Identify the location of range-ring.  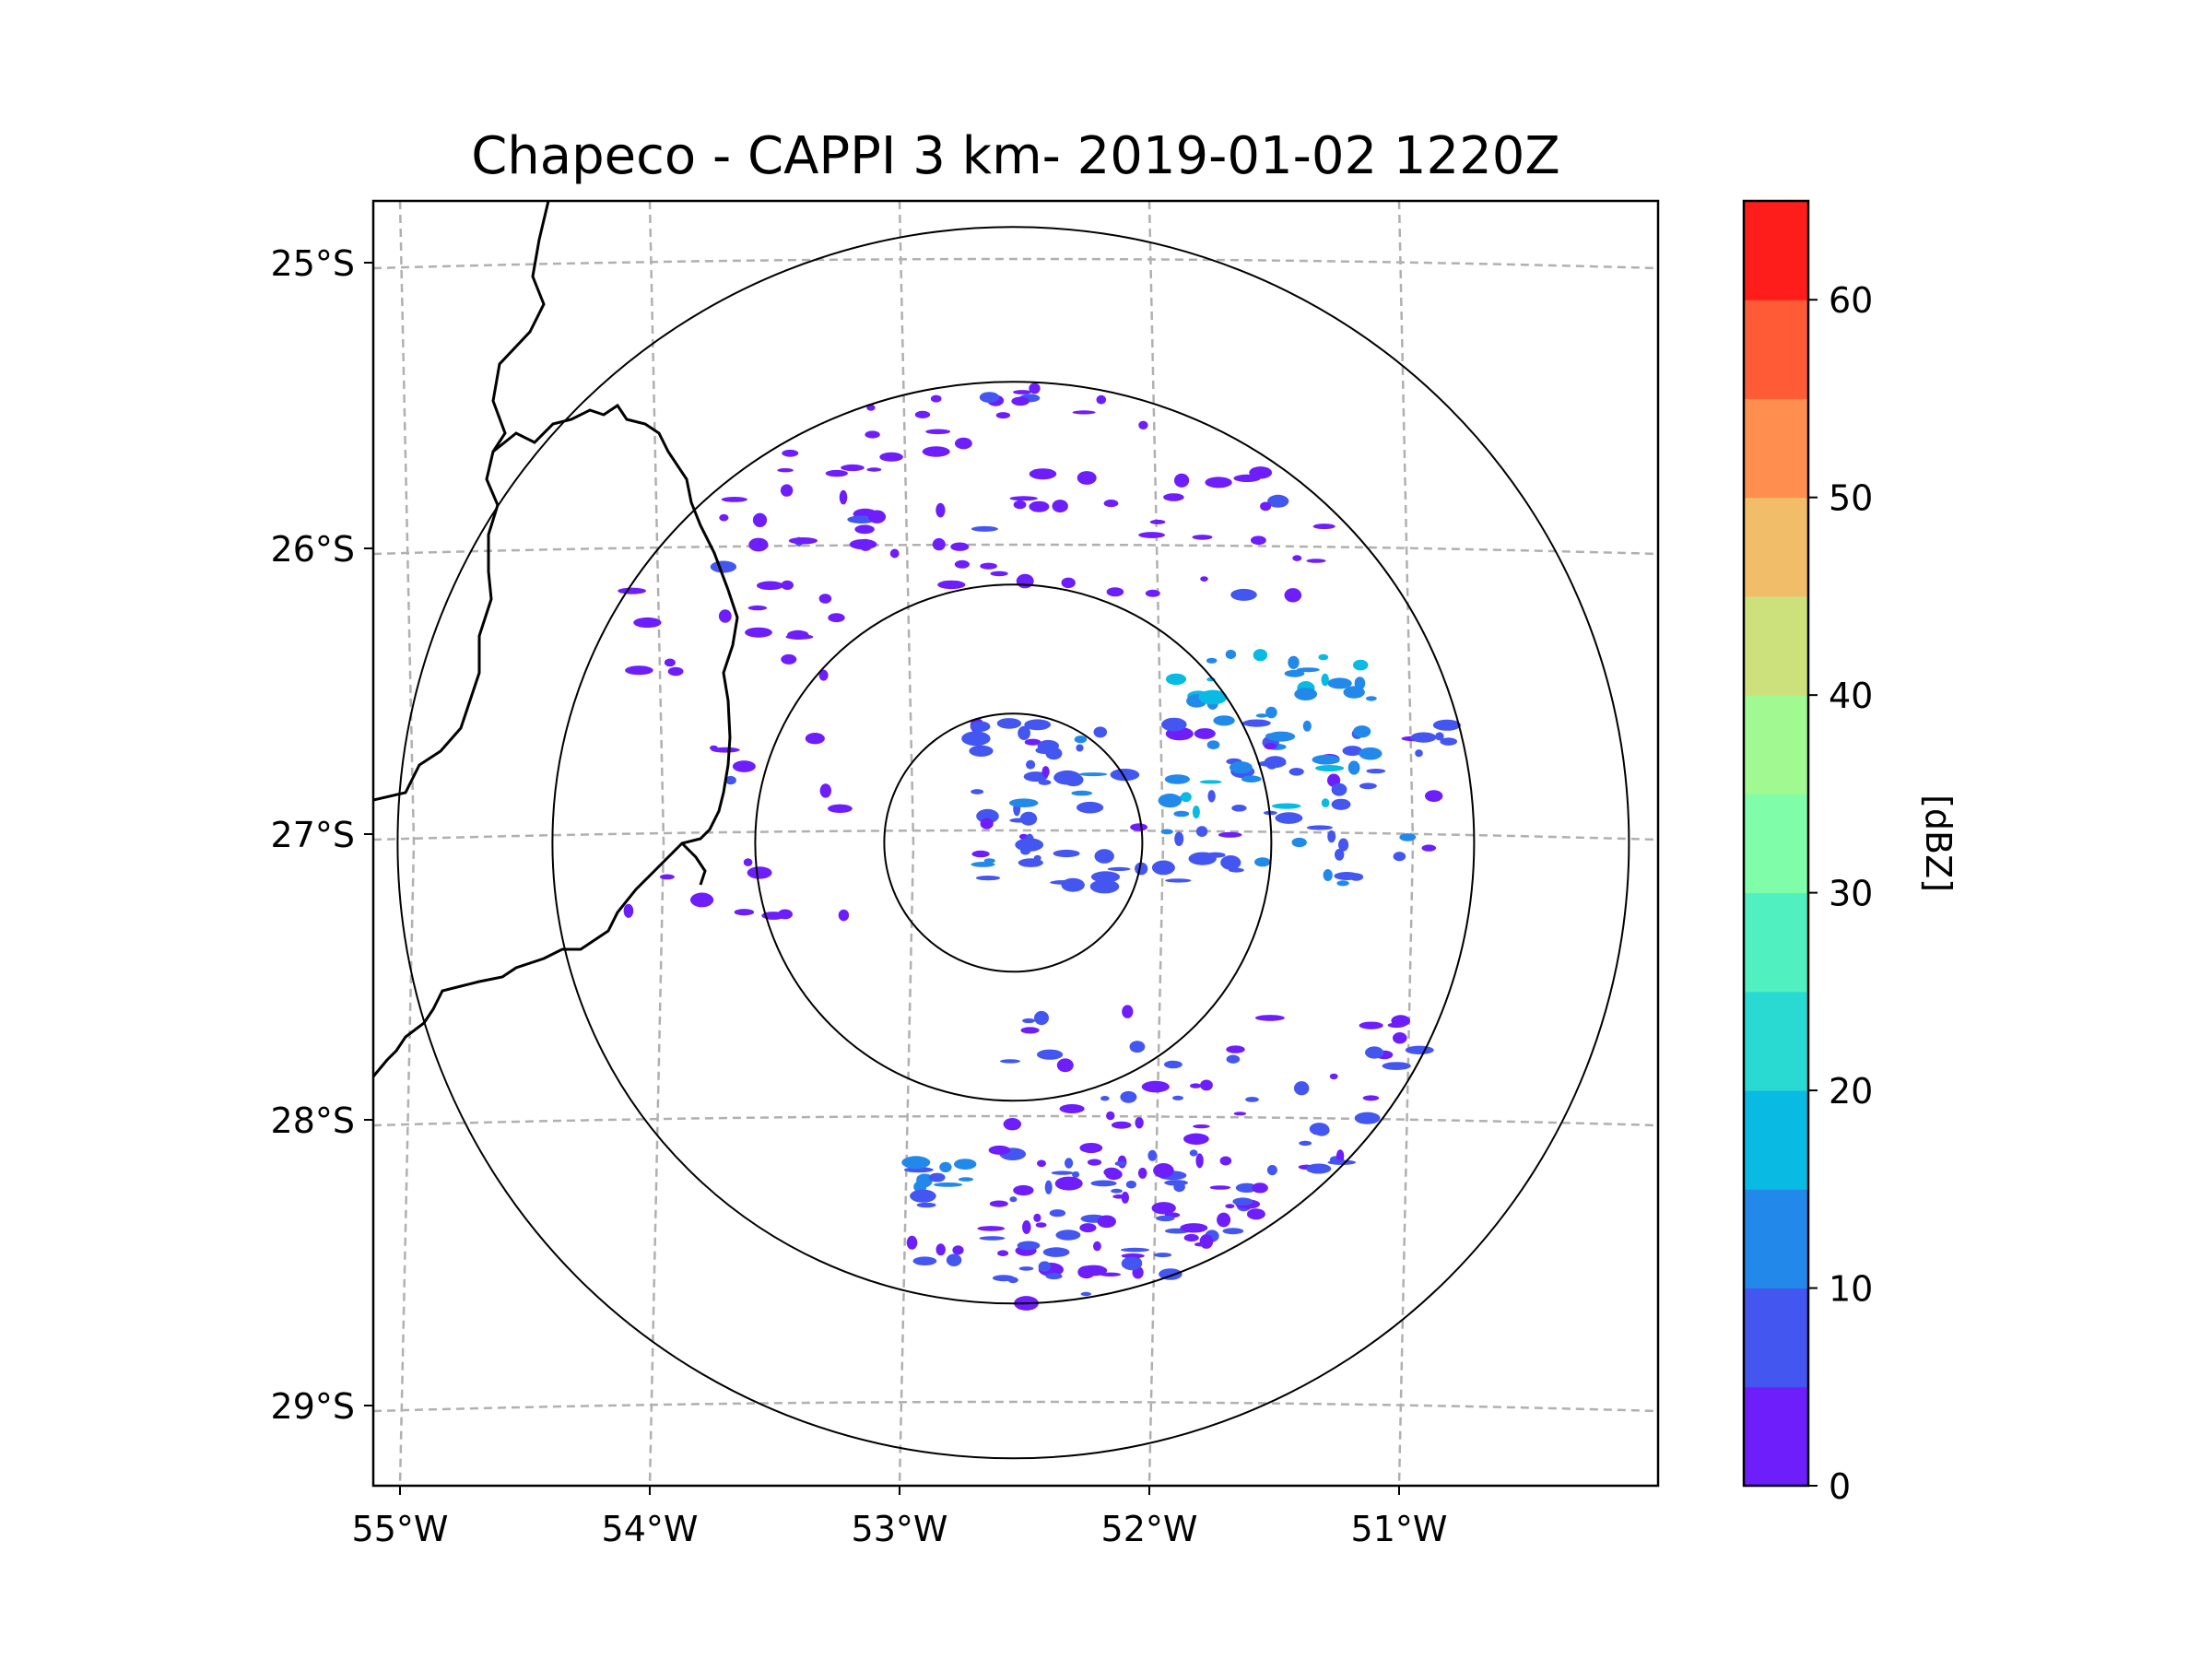
(1013, 842).